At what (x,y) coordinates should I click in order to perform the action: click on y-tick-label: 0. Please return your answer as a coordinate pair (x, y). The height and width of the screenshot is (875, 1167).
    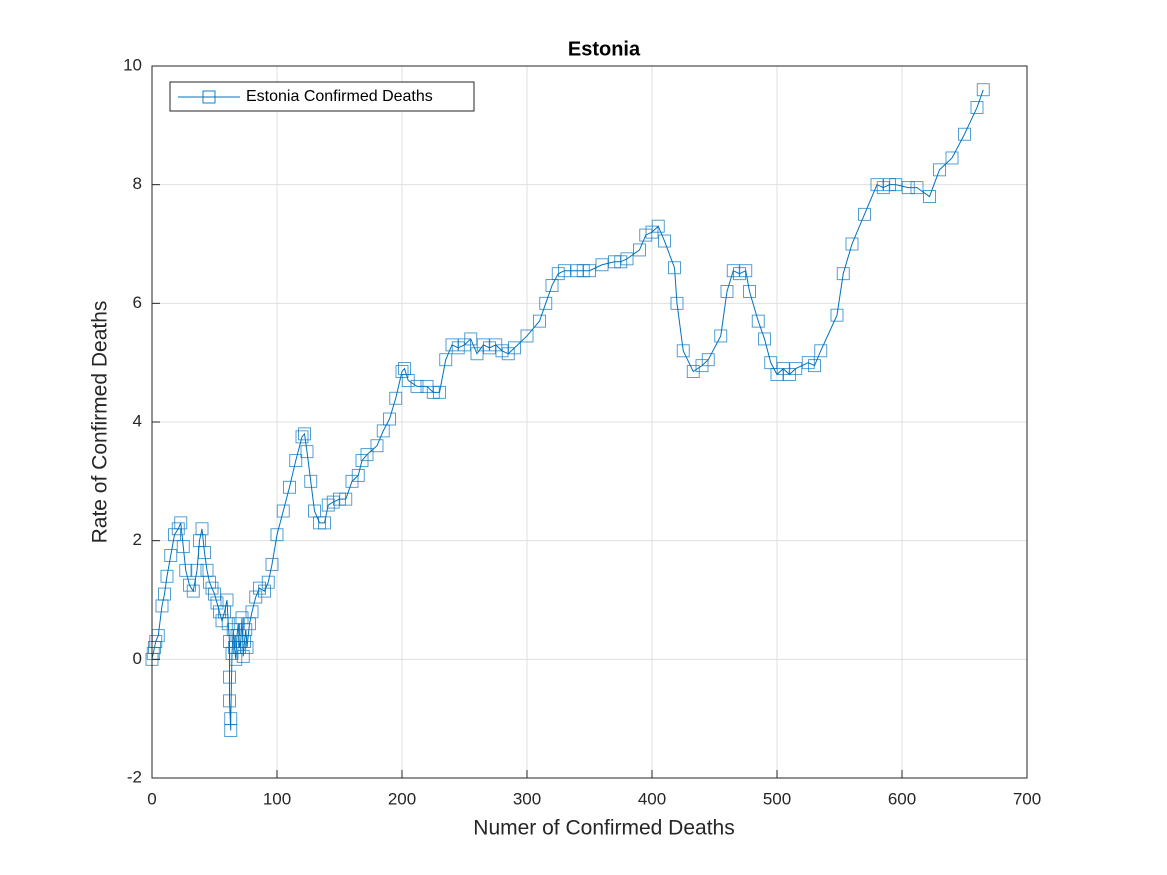
    Looking at the image, I should click on (137, 658).